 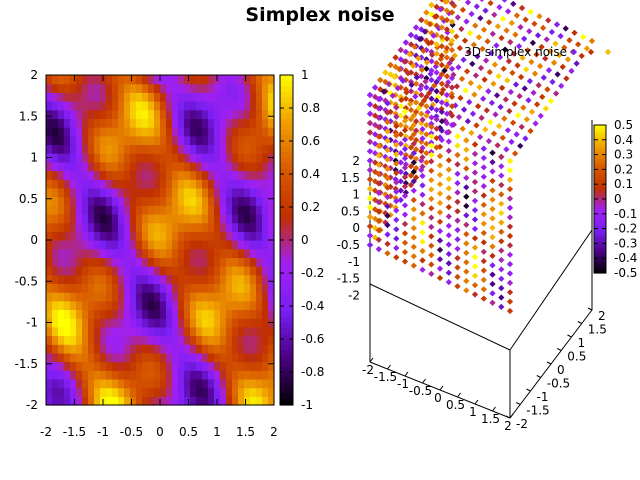 What do you see at coordinates (28, 116) in the screenshot?
I see `heatmap-y-tick-label: 1.5` at bounding box center [28, 116].